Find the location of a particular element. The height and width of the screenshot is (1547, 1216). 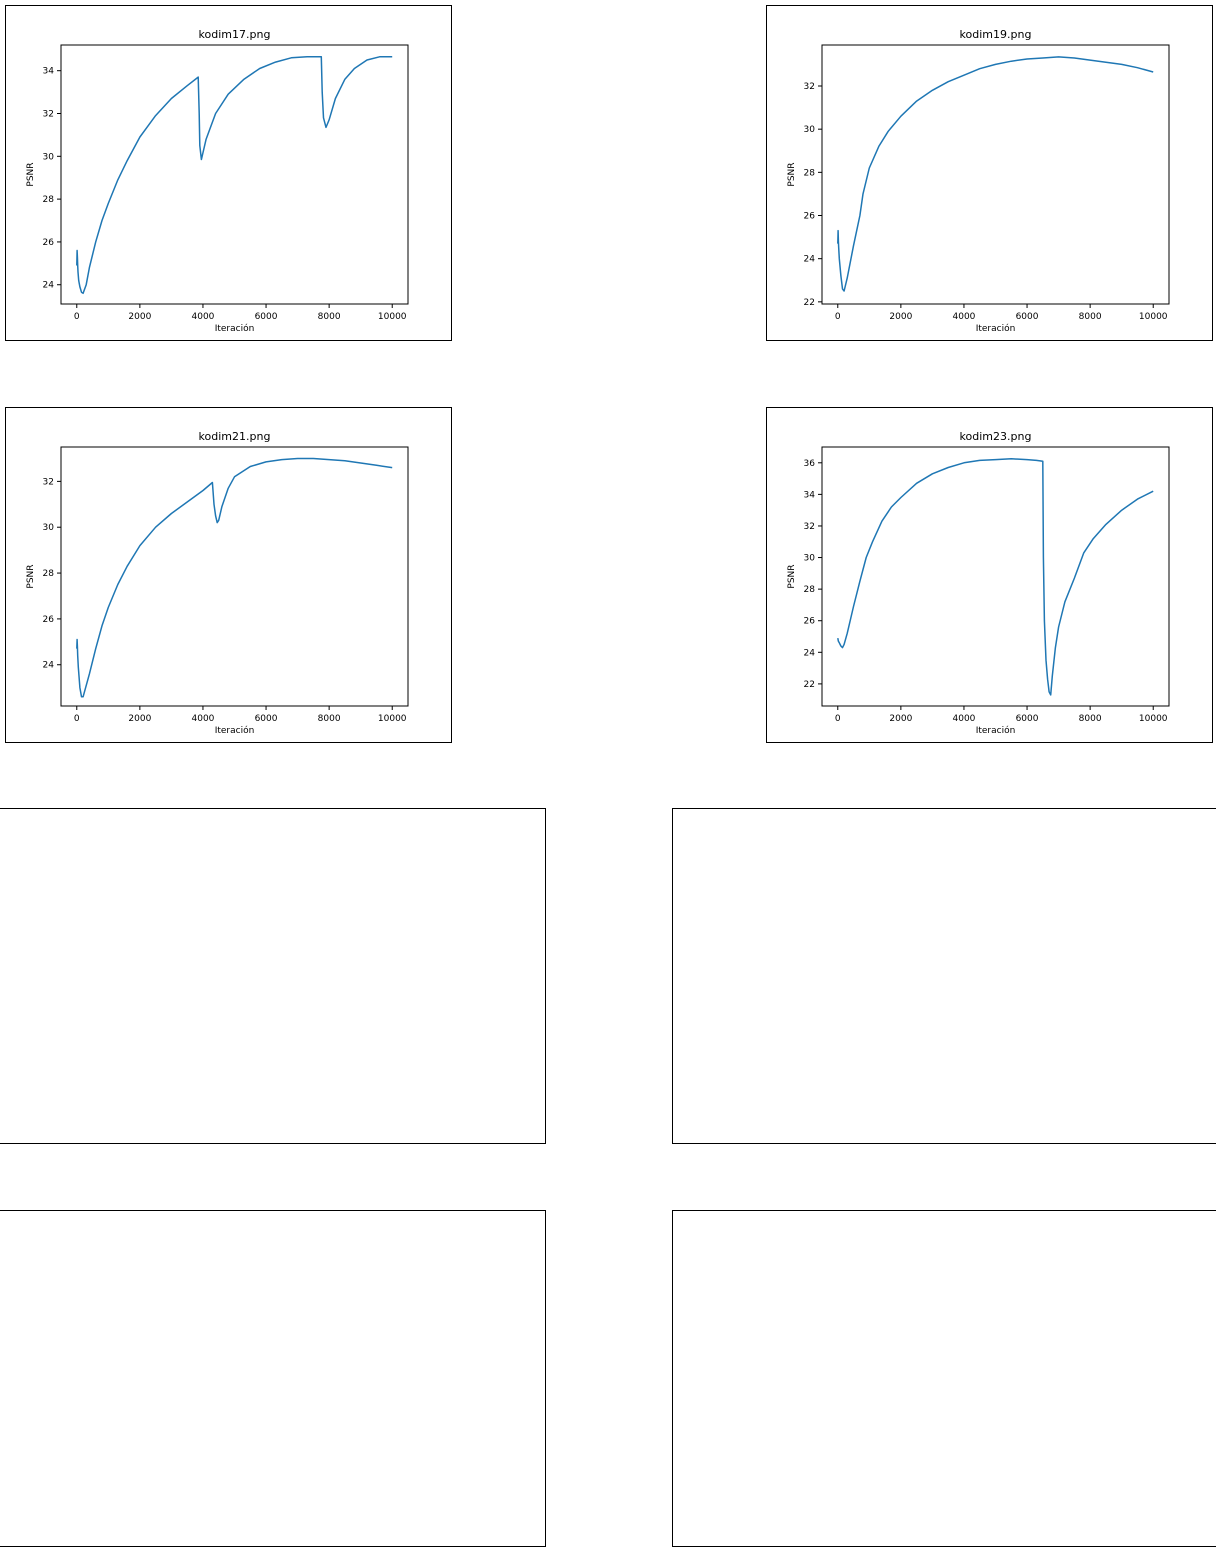

chart-title: kodim19.png is located at coordinates (996, 34).